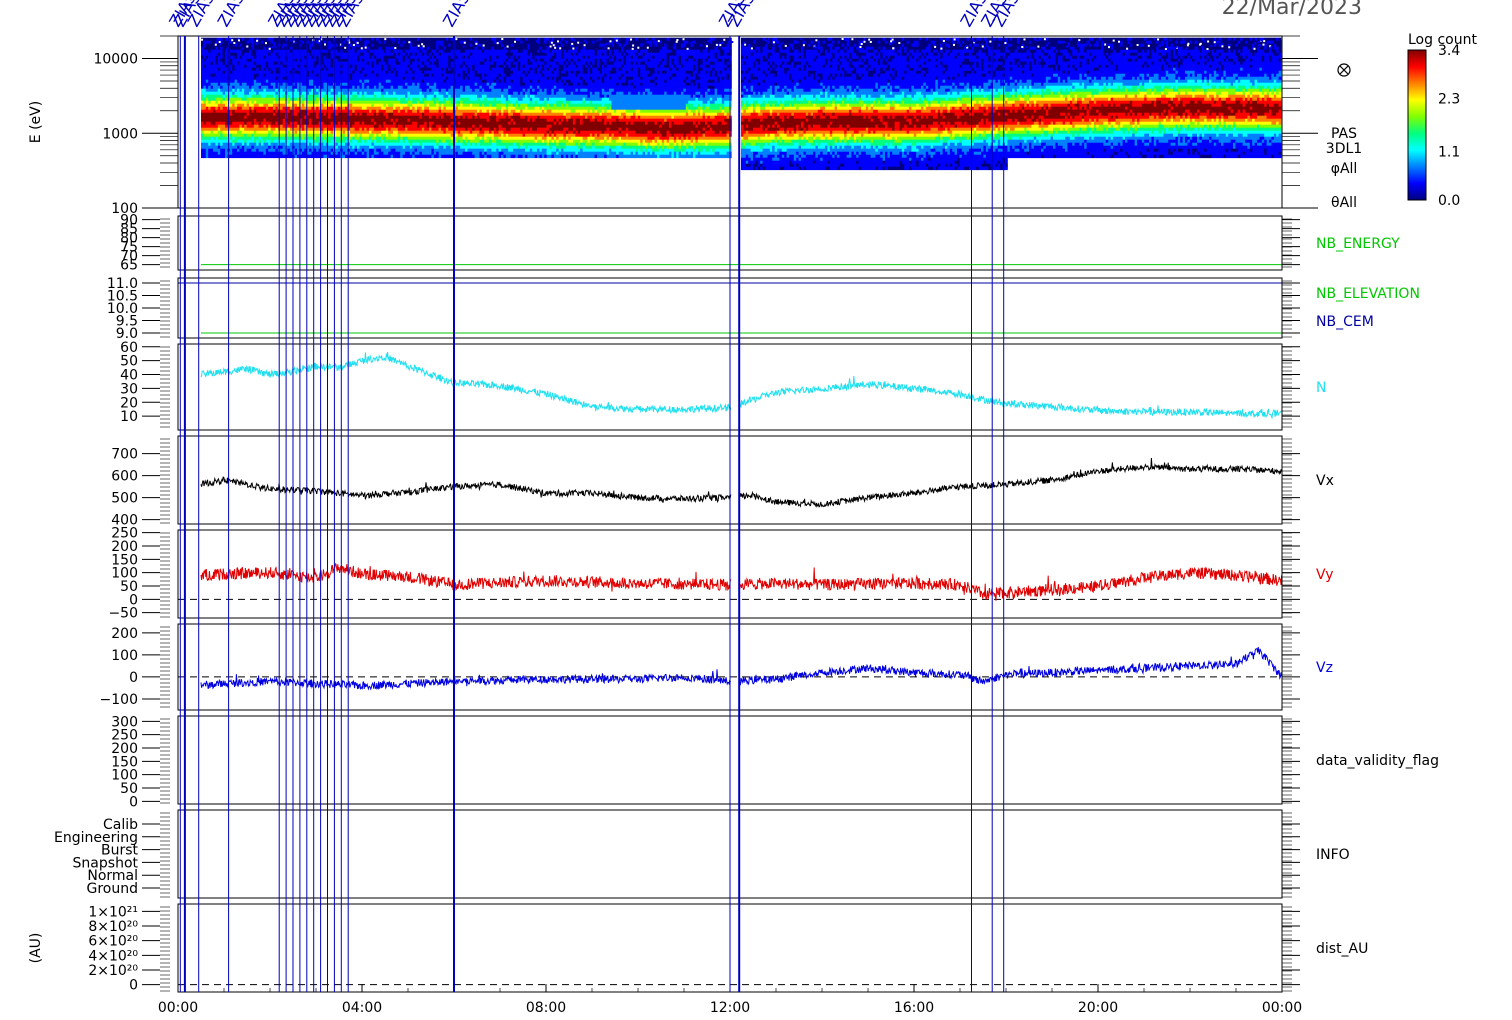 The image size is (1512, 1020). I want to click on y-tick-label: 6×10²⁰, so click(113, 942).